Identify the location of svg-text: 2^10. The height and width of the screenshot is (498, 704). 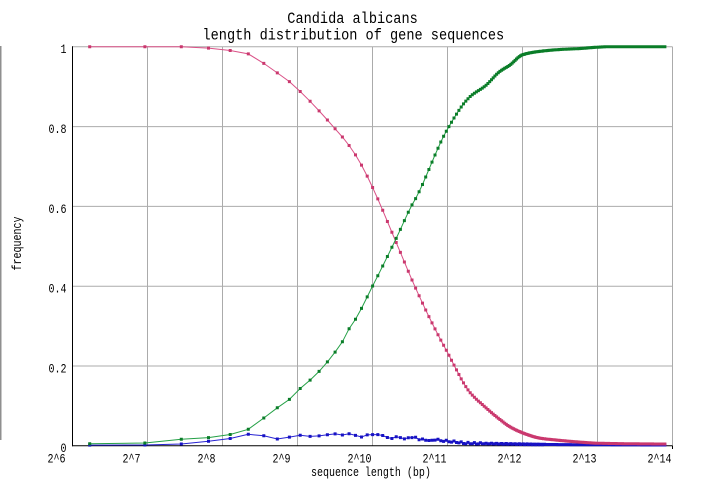
(360, 459).